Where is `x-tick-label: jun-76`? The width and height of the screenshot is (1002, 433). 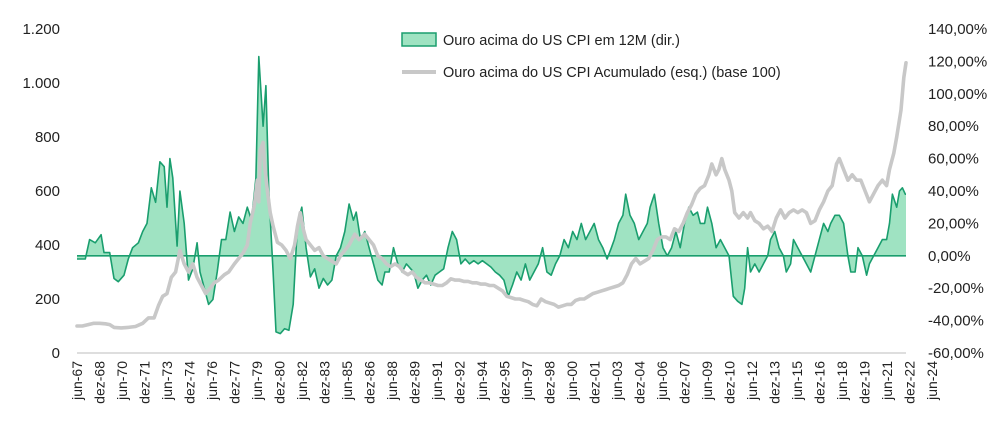 x-tick-label: jun-76 is located at coordinates (212, 381).